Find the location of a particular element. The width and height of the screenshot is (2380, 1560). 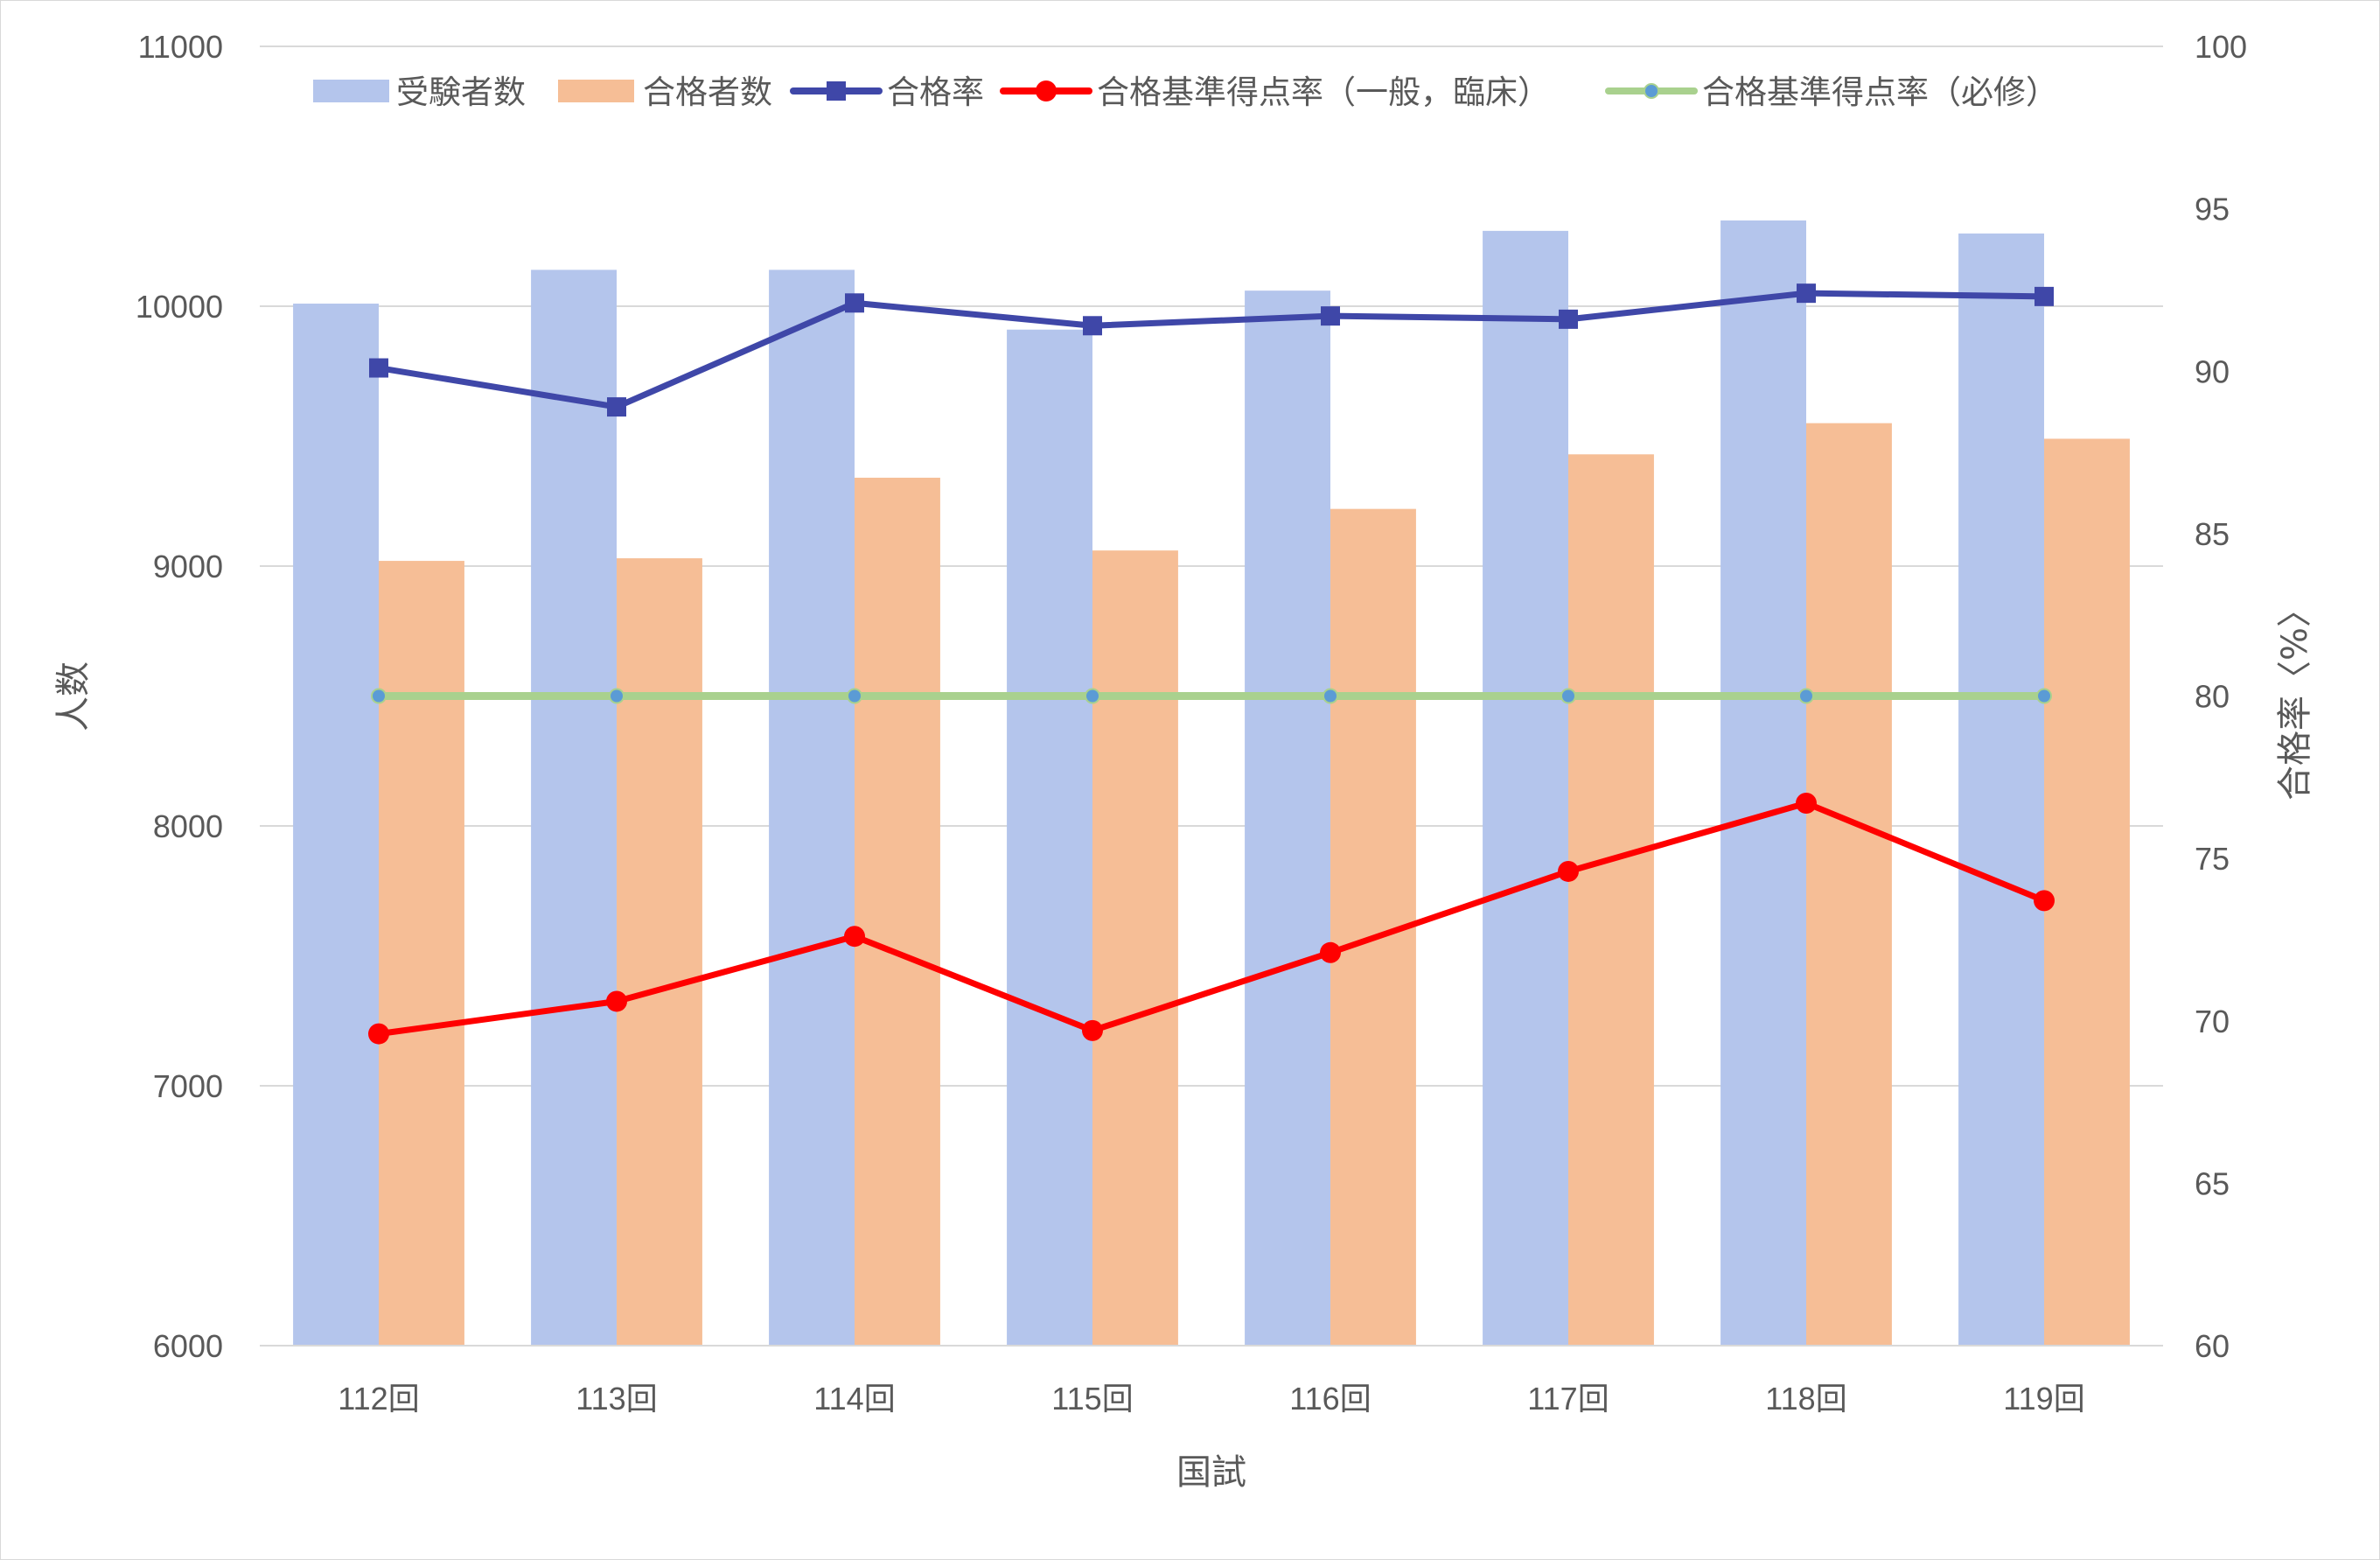

x-tick-label: 117回 is located at coordinates (1568, 1399).